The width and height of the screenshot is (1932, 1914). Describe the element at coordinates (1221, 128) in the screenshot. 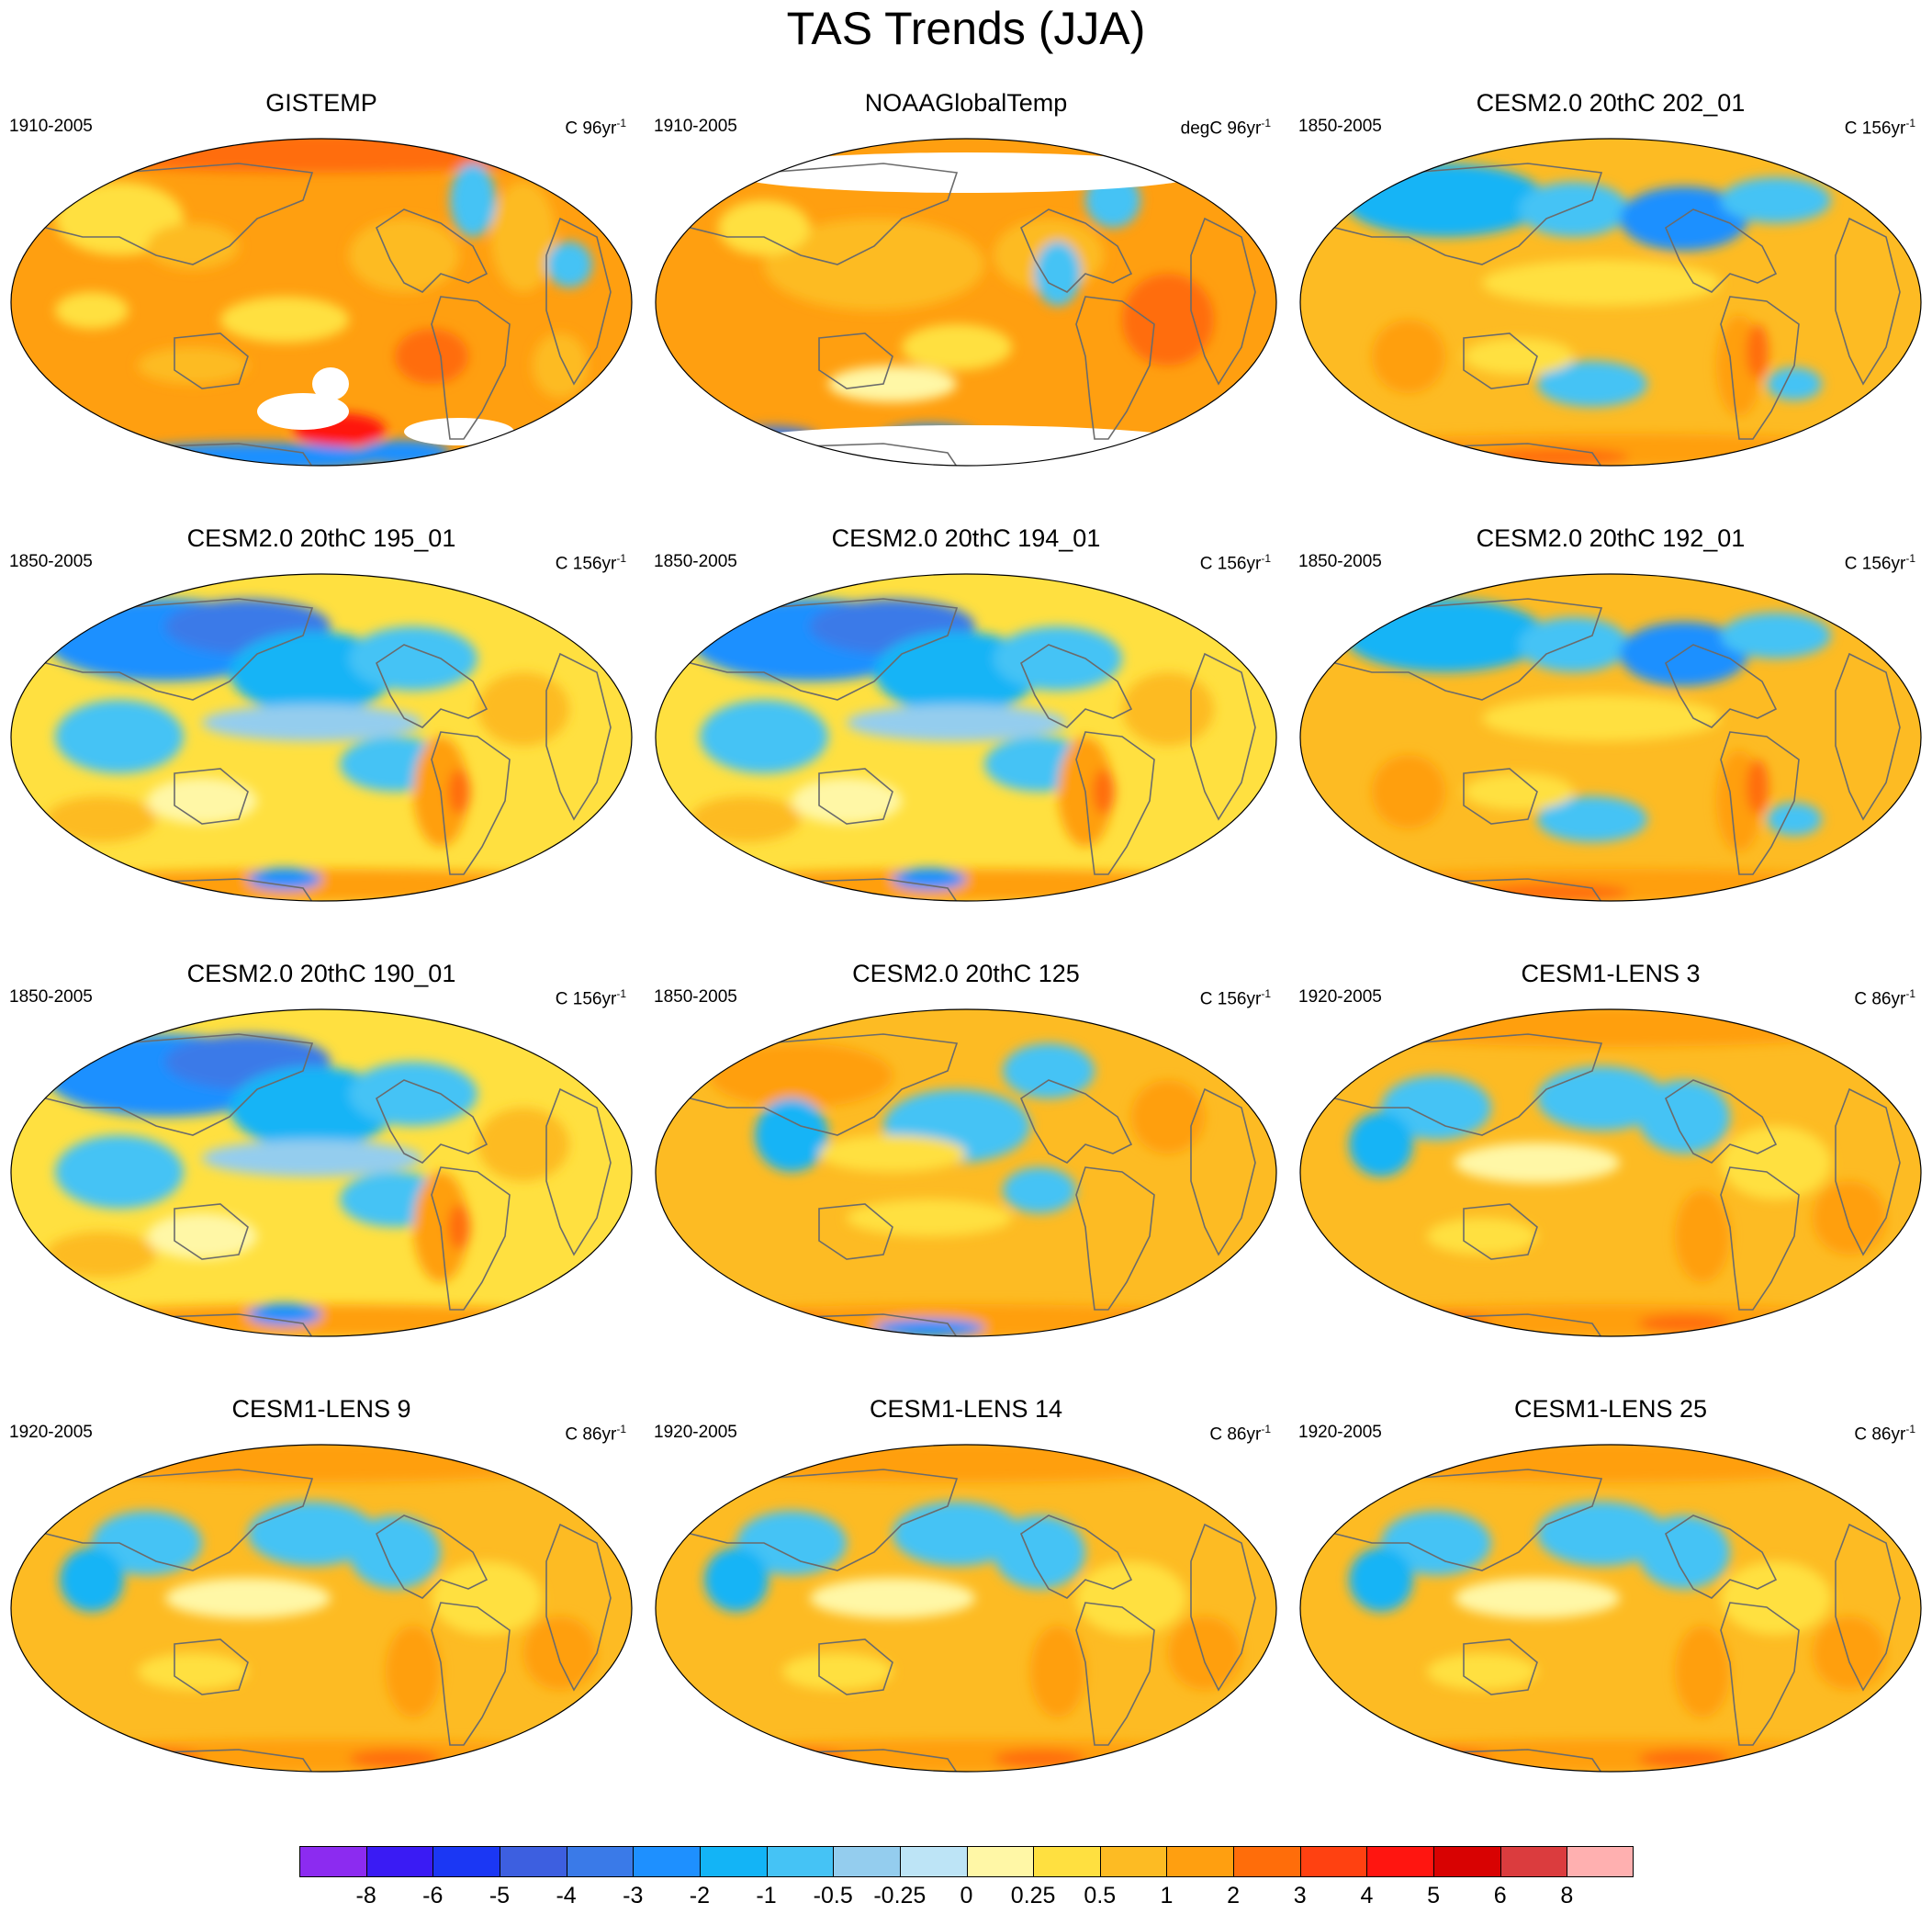

I see `panel-units-text: degC 96yr` at that location.